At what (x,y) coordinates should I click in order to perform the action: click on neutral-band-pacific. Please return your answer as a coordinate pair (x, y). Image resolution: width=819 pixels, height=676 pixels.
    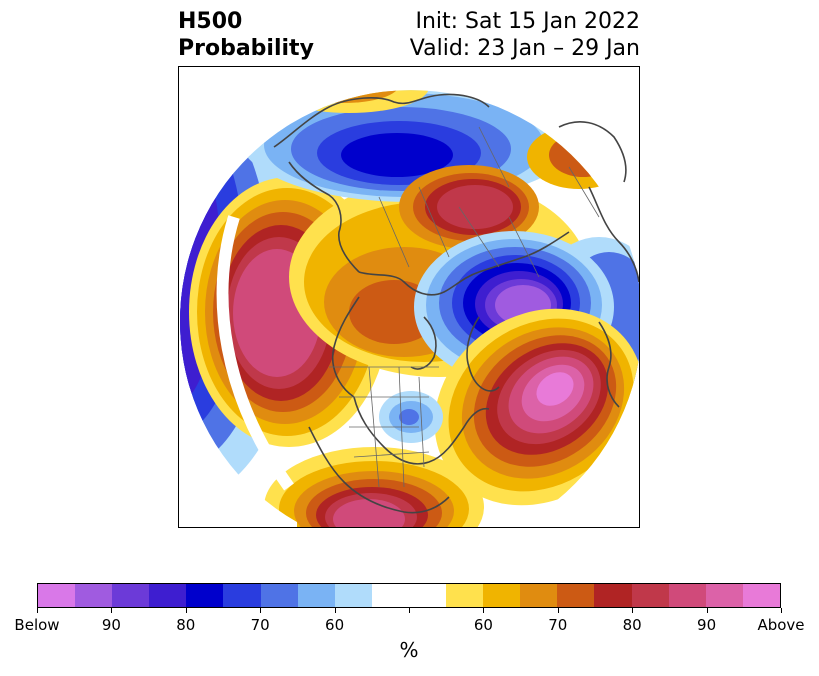
    Looking at the image, I should click on (255, 353).